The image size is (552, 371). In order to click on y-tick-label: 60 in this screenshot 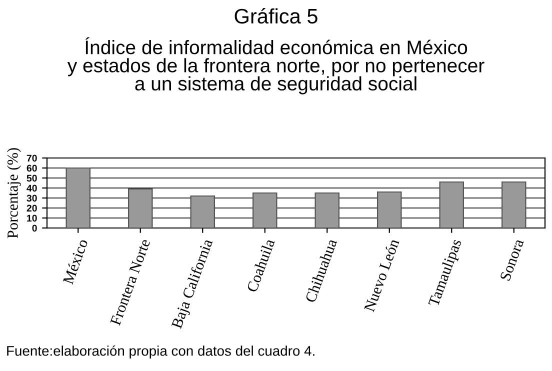, I will do `click(31, 168)`.